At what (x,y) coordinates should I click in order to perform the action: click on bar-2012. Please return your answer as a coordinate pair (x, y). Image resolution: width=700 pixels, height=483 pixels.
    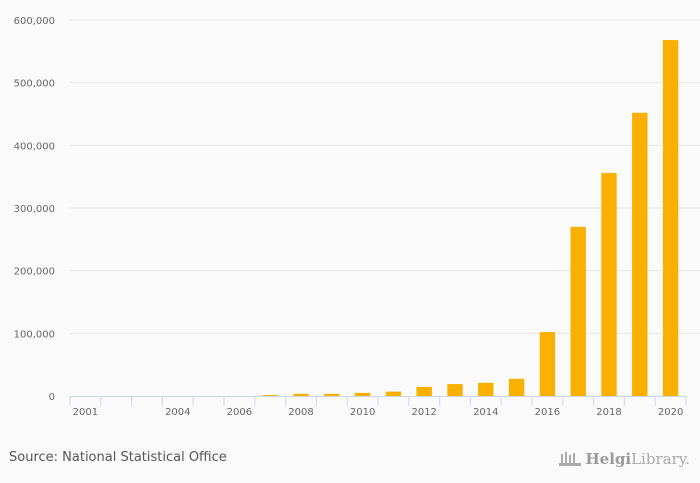
    Looking at the image, I should click on (424, 391).